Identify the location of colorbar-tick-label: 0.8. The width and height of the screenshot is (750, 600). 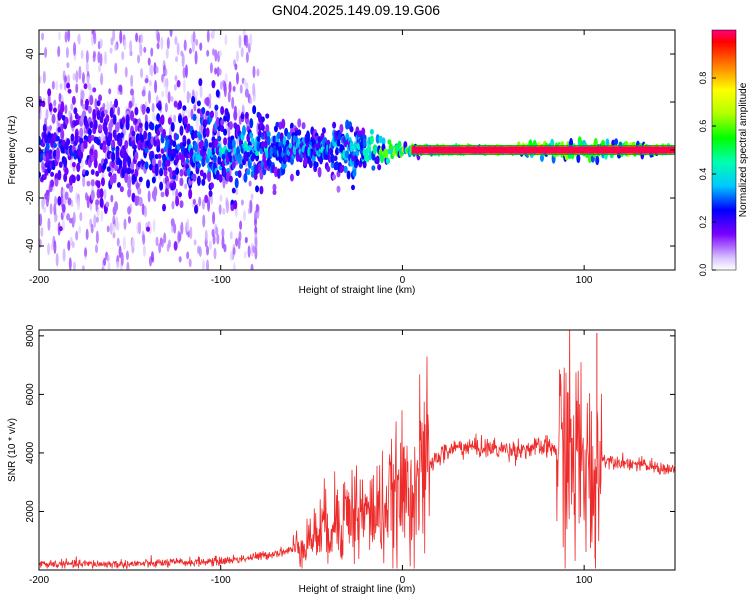
(703, 78).